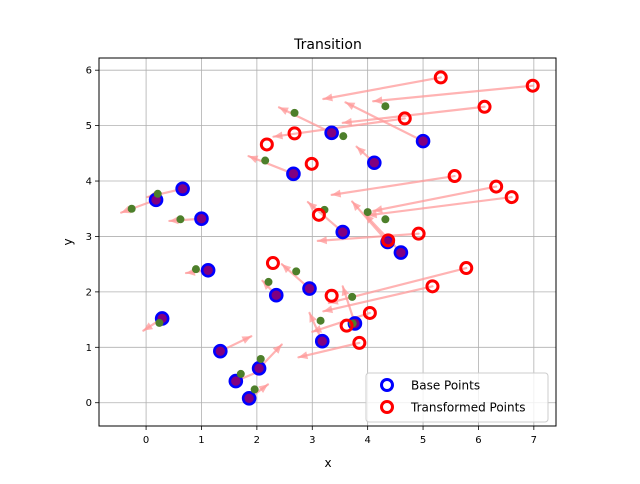 The width and height of the screenshot is (640, 484). Describe the element at coordinates (387, 385) in the screenshot. I see `legend-base-marker` at that location.